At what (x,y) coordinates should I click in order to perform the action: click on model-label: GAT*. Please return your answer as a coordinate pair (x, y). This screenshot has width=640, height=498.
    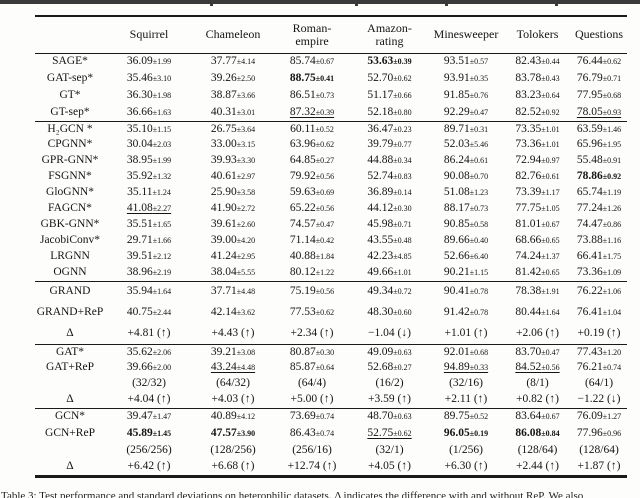
    Looking at the image, I should click on (70, 351).